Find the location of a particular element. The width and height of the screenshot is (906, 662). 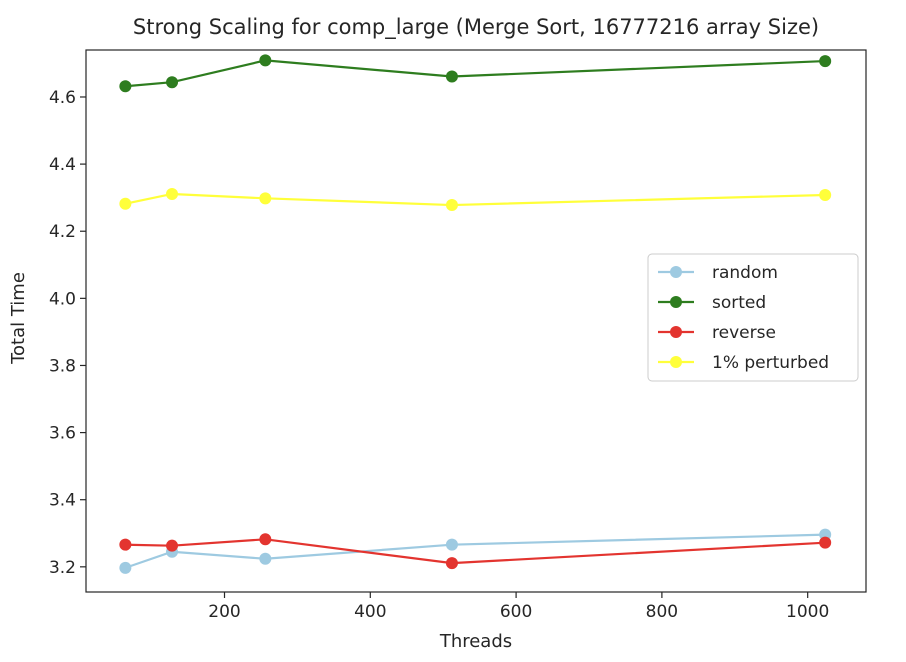

x-axis: 200 400 600 800 1000 is located at coordinates (518, 607).